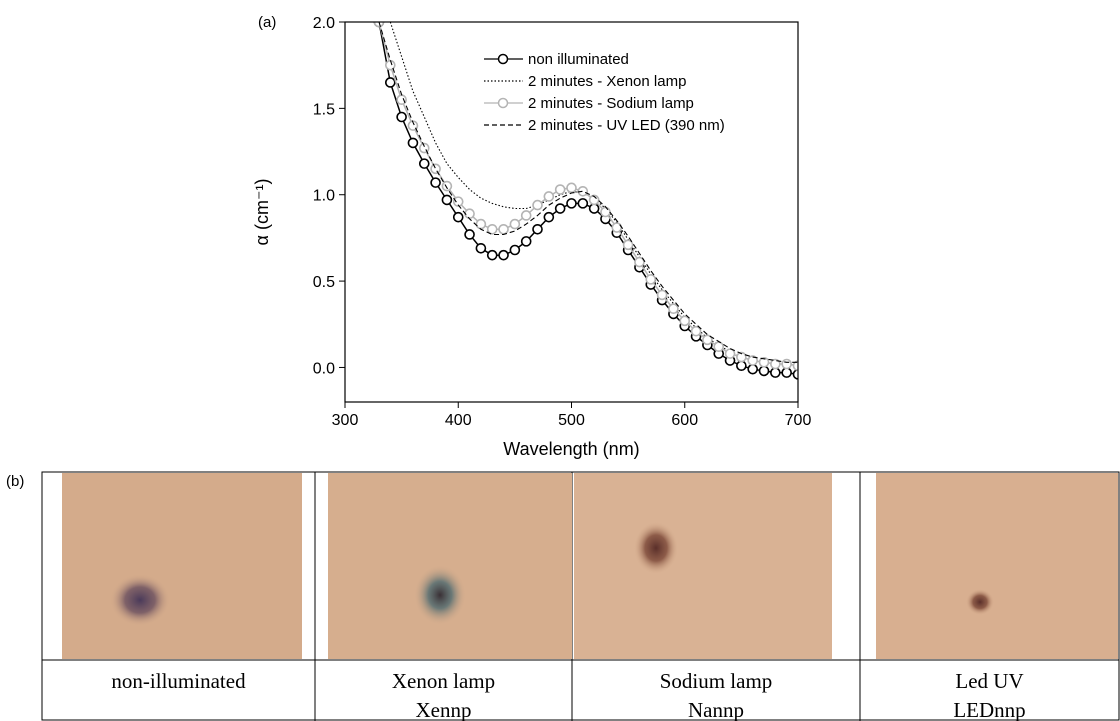 The width and height of the screenshot is (1120, 721). Describe the element at coordinates (716, 681) in the screenshot. I see `caption: Sodium lamp` at that location.